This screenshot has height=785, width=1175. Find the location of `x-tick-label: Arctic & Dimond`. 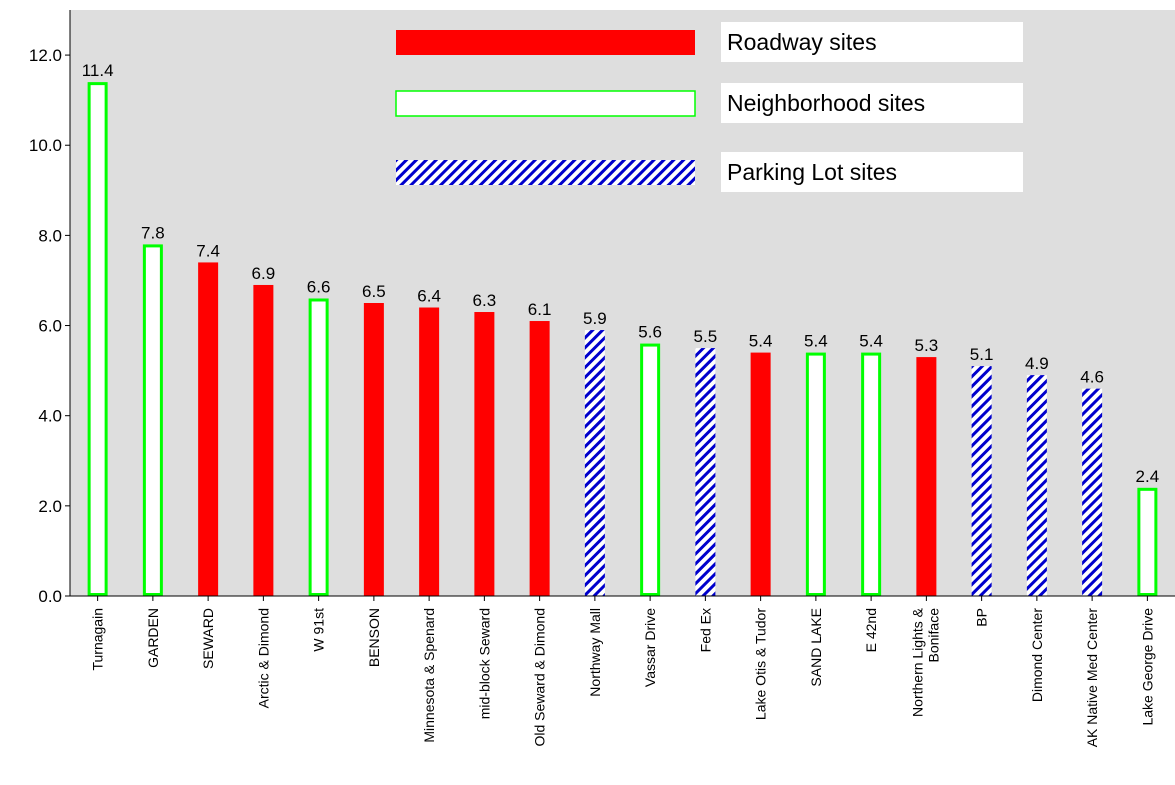

x-tick-label: Arctic & Dimond is located at coordinates (263, 658).